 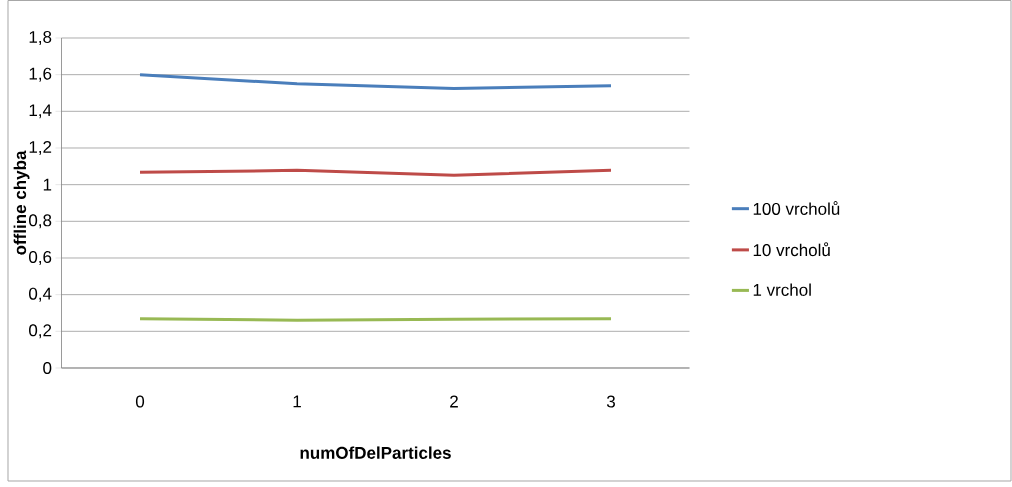 What do you see at coordinates (47, 368) in the screenshot?
I see `y-tick-label: 0` at bounding box center [47, 368].